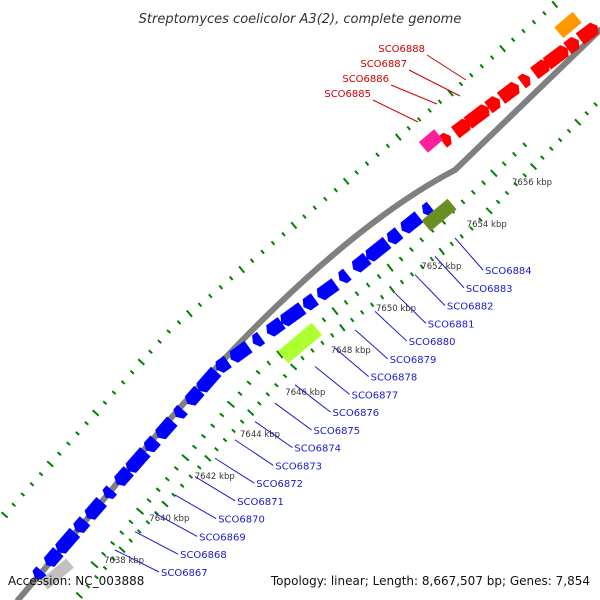  I want to click on gene-label-reverse: SCO6877, so click(375, 395).